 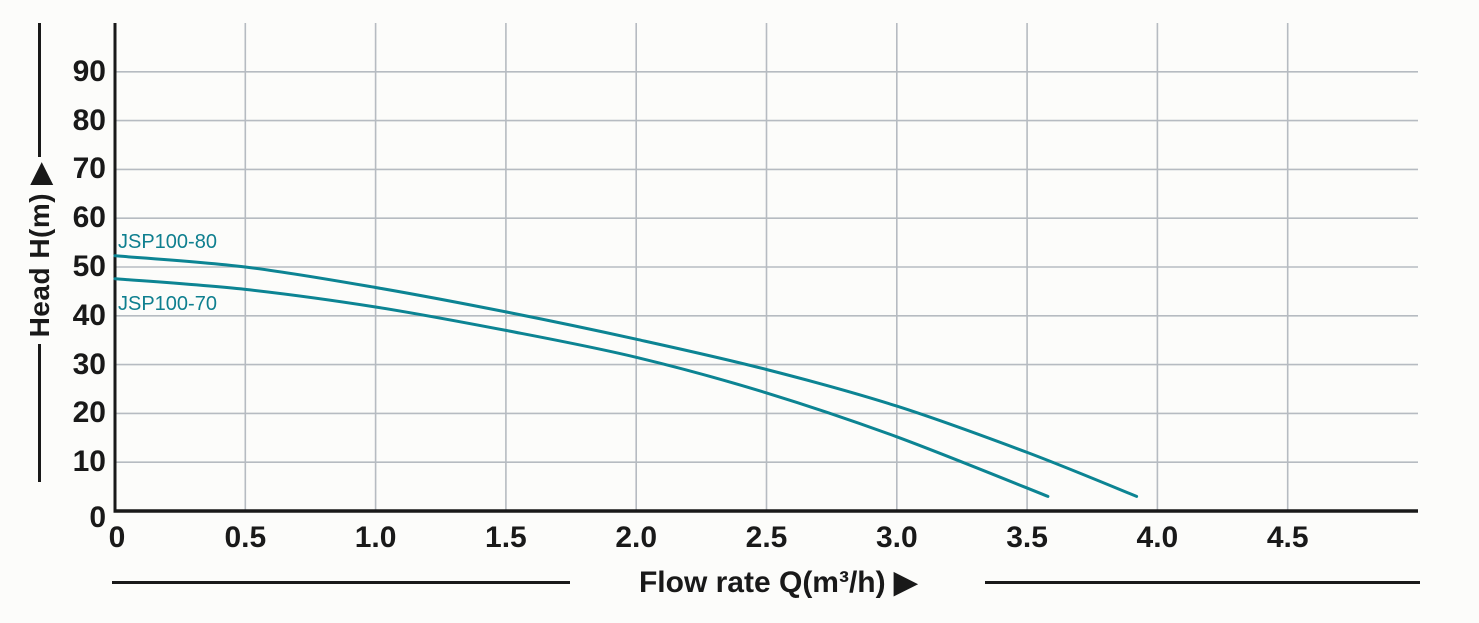 What do you see at coordinates (39, 413) in the screenshot?
I see `y-axis-title-line-bottom` at bounding box center [39, 413].